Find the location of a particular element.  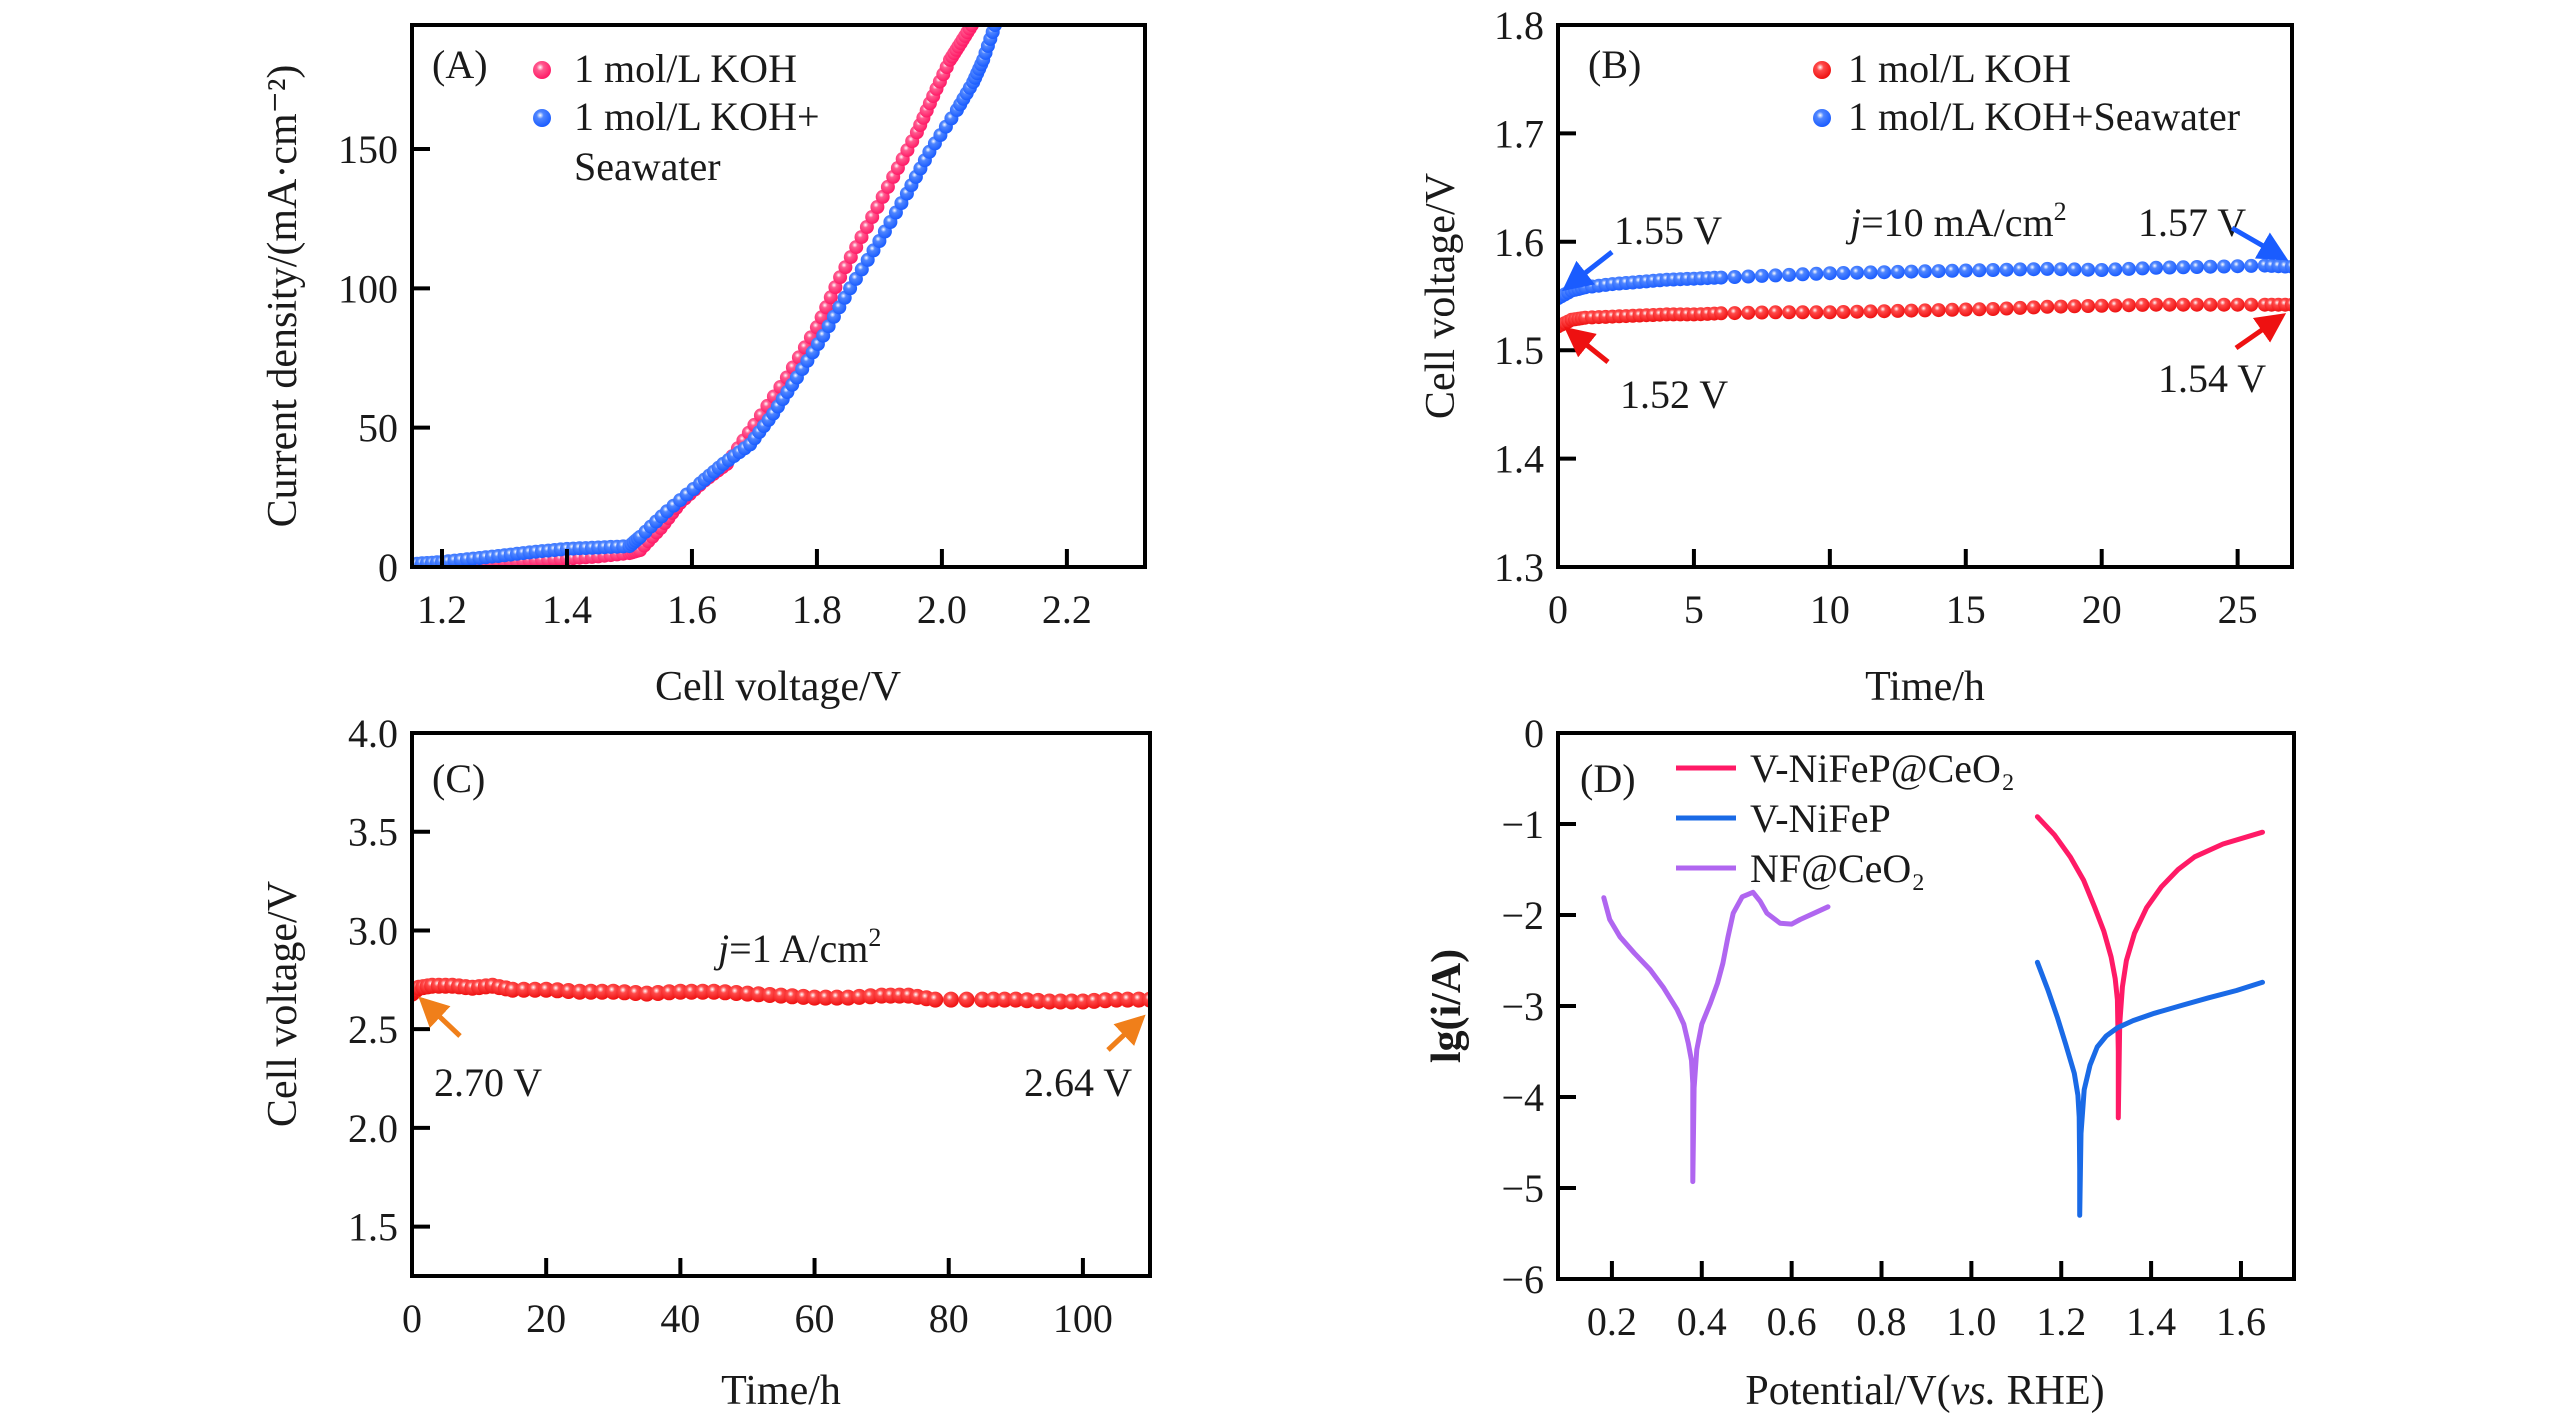

x-tick-label: 1.8 is located at coordinates (817, 609).